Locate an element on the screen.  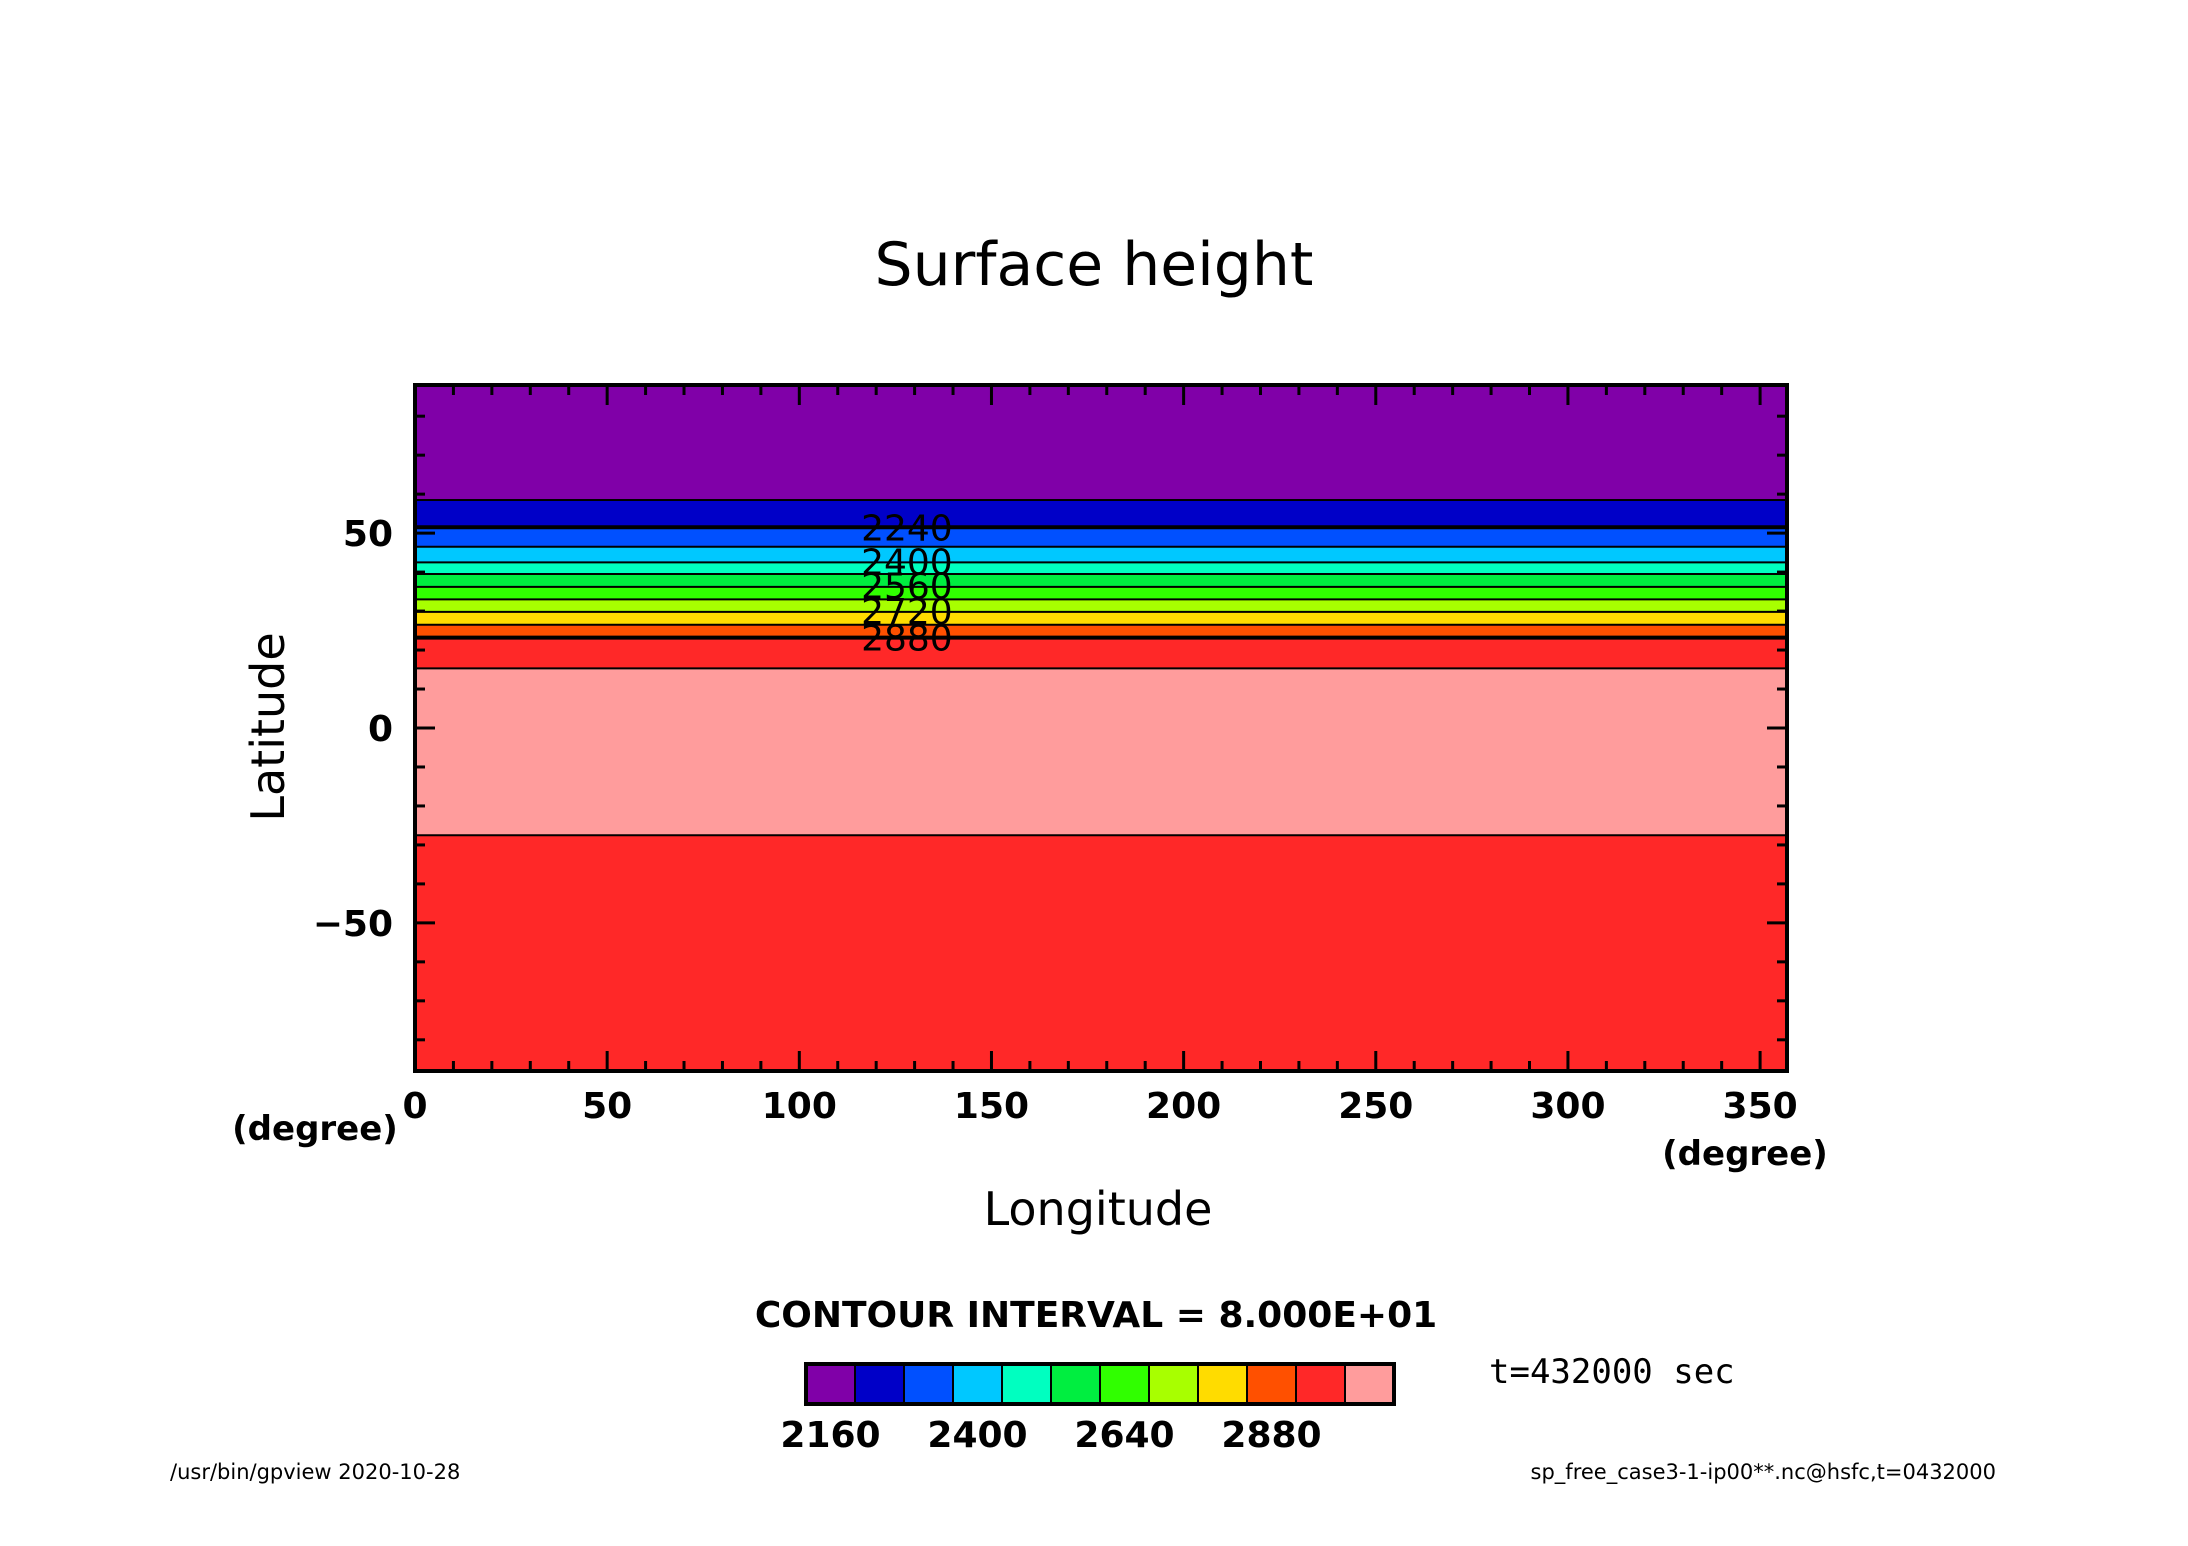
contour-interval-label: CONTOUR INTERVAL = 8.000E+01 is located at coordinates (1096, 1315).